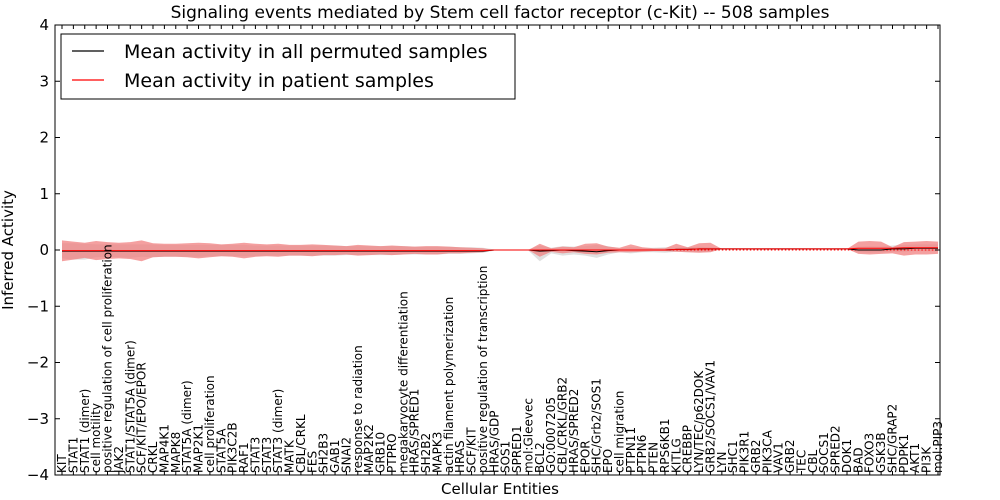  Describe the element at coordinates (381, 452) in the screenshot. I see `x-tick-label: GRB10` at that location.